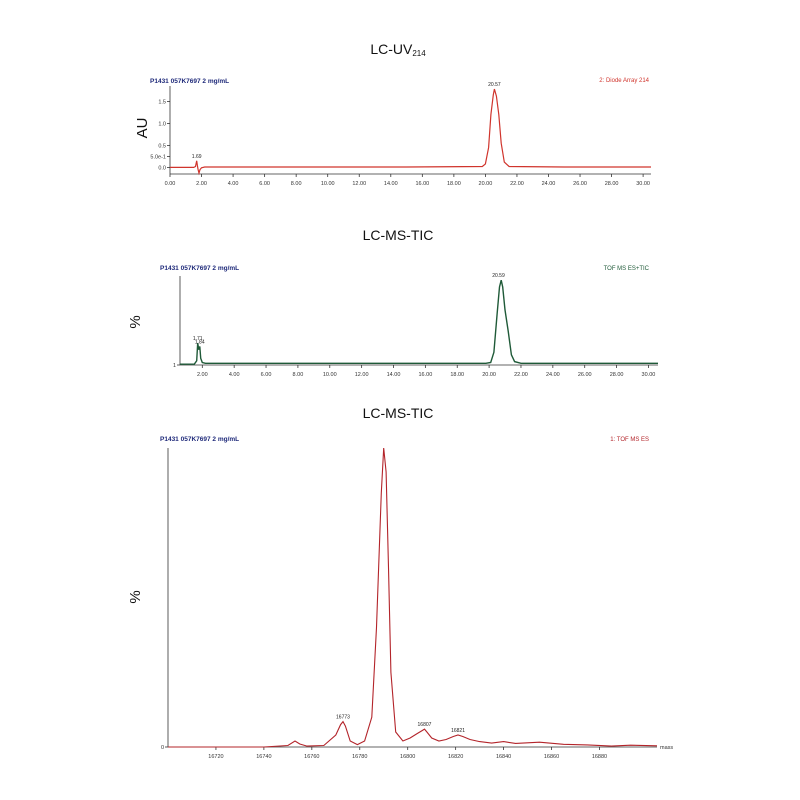 The width and height of the screenshot is (800, 800). What do you see at coordinates (162, 102) in the screenshot?
I see `y-tick-label: 1.5` at bounding box center [162, 102].